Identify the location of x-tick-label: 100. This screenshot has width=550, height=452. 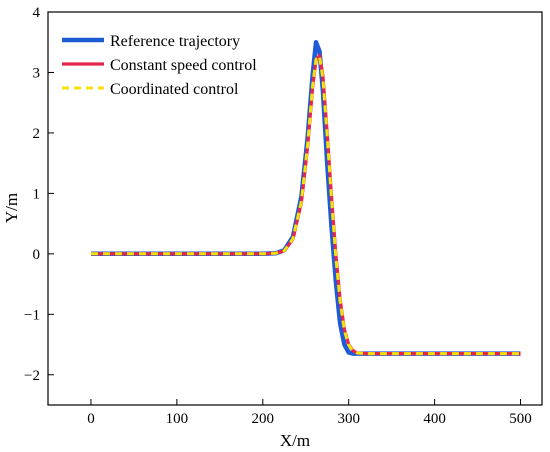
(177, 419).